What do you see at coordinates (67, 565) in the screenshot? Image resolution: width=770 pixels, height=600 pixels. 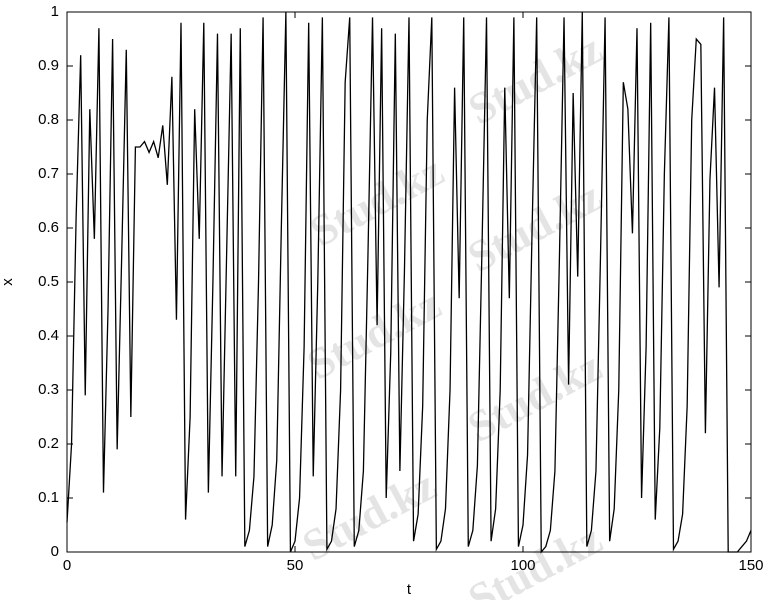 I see `x-tick-label: 0` at bounding box center [67, 565].